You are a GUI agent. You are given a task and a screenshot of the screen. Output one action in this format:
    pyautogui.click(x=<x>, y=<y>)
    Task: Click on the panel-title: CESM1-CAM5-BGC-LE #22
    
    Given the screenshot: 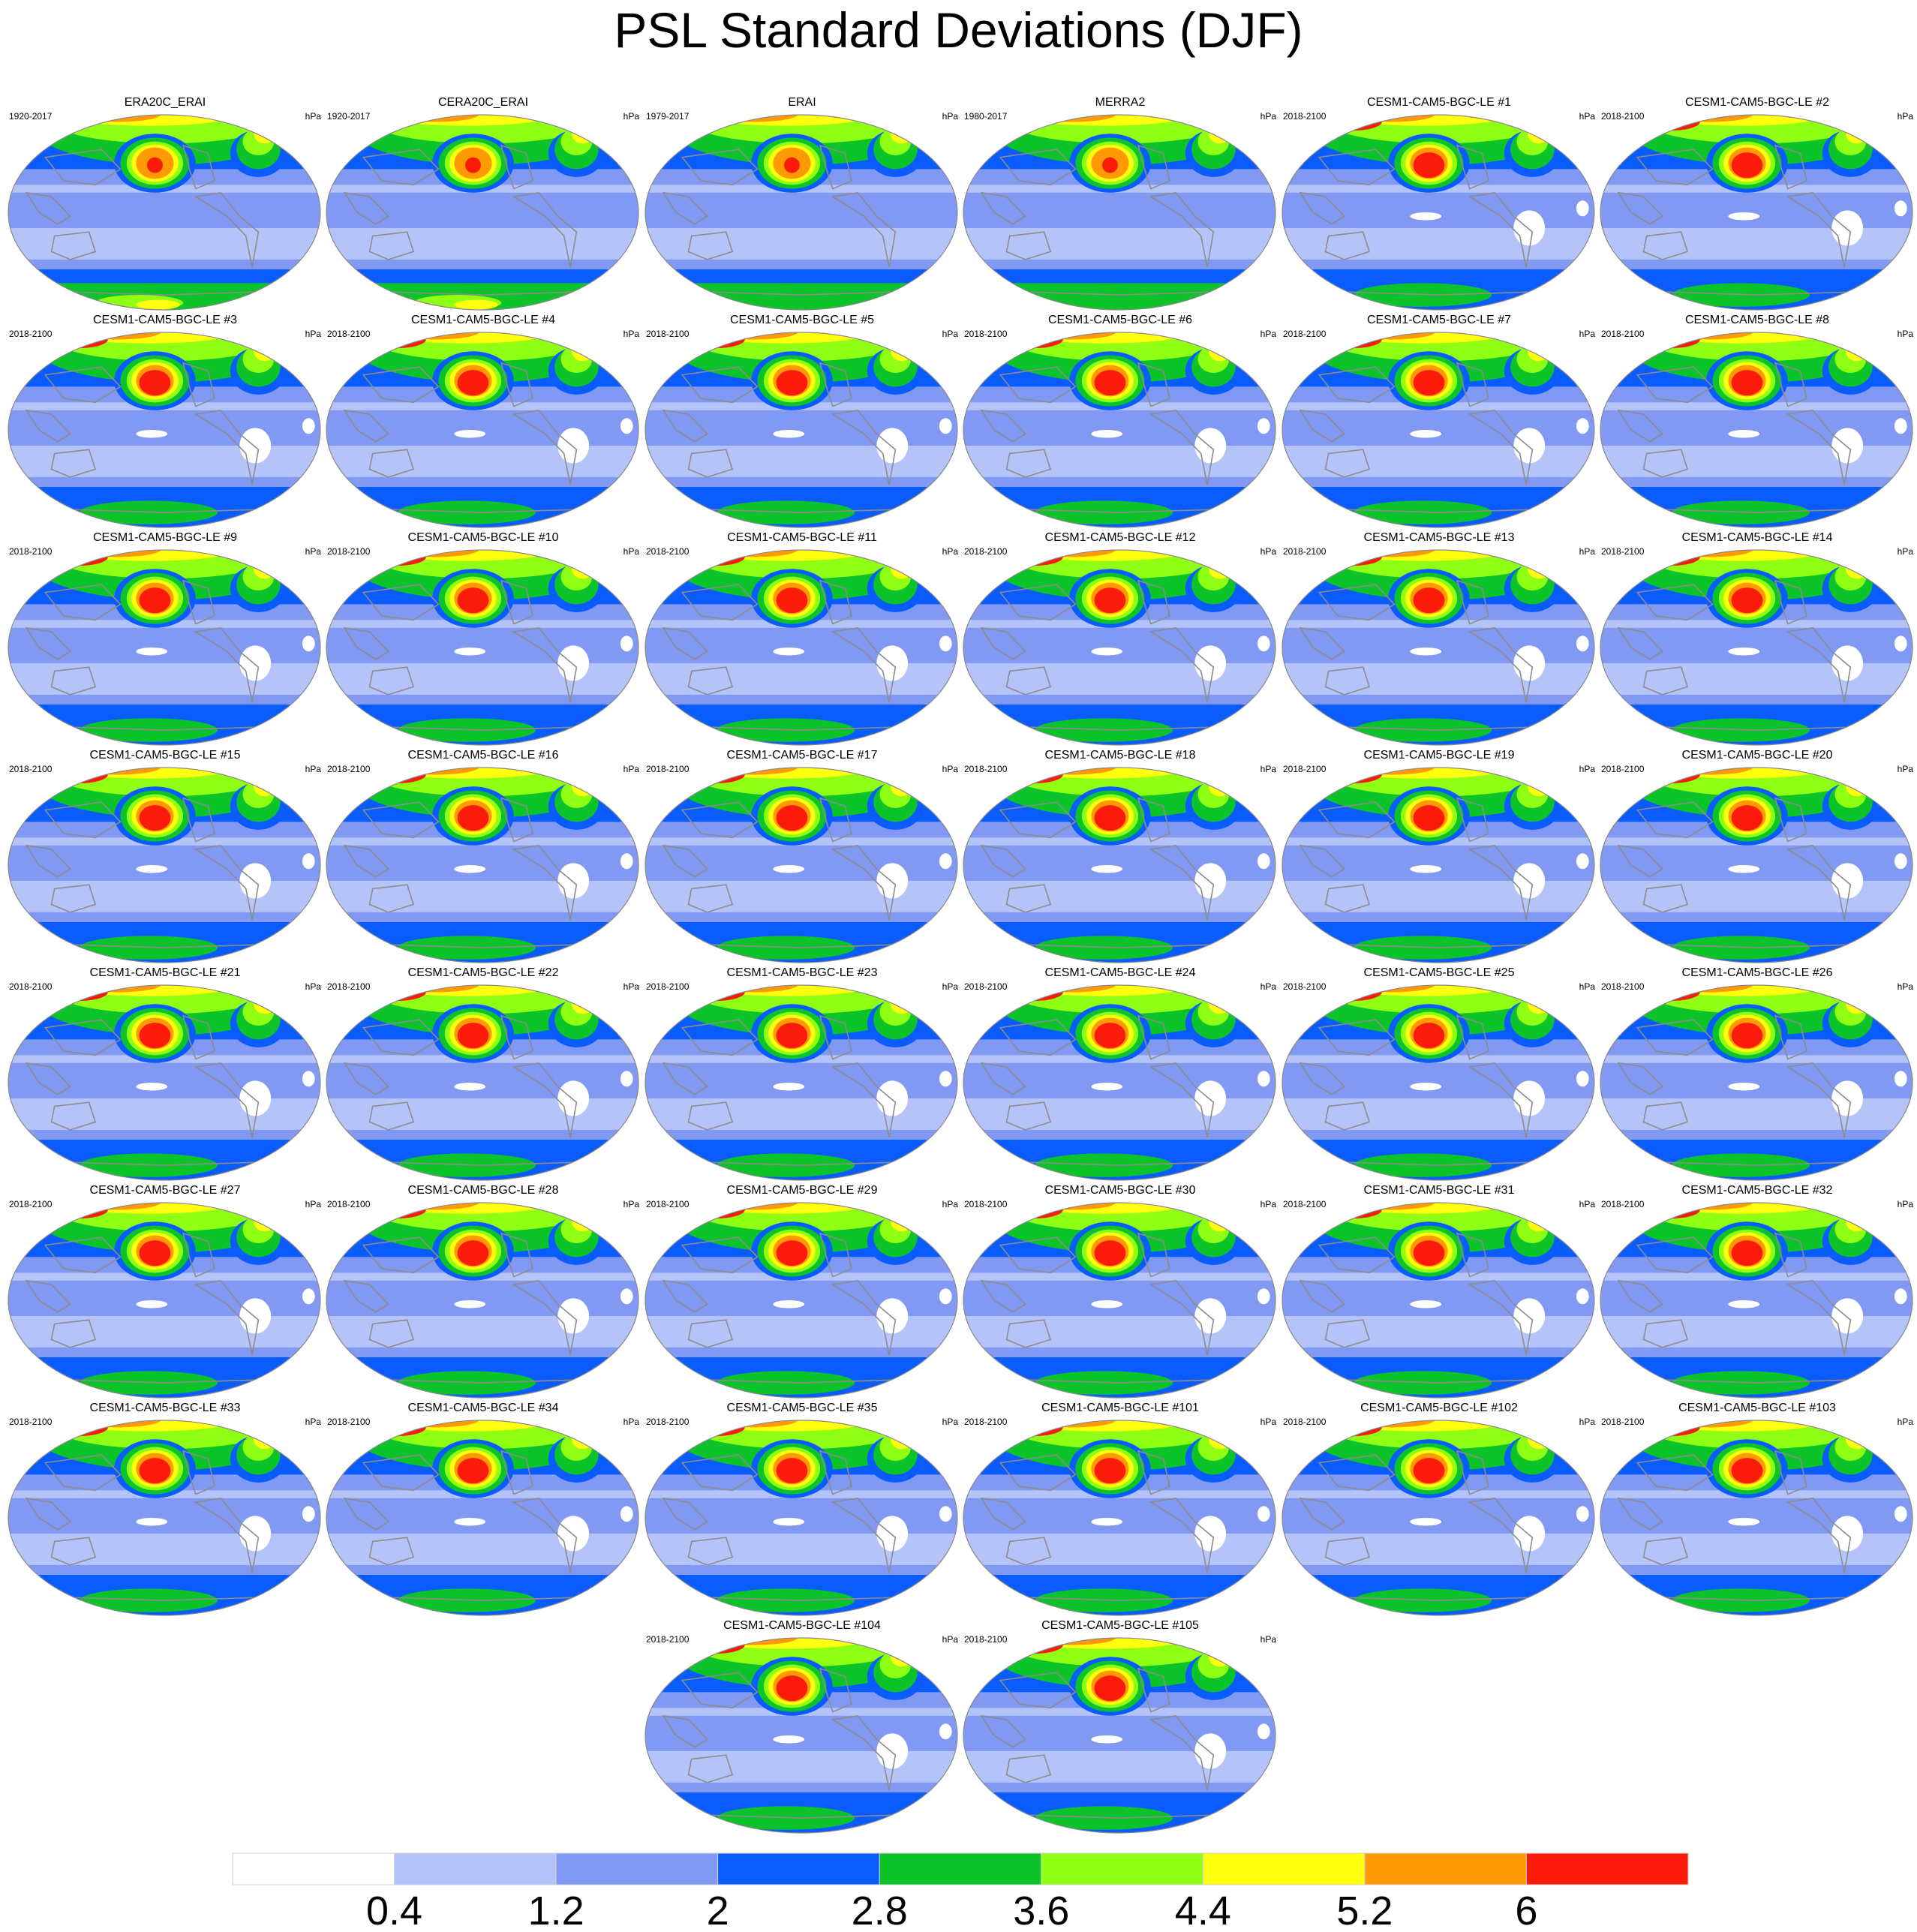 What is the action you would take?
    pyautogui.click(x=483, y=973)
    